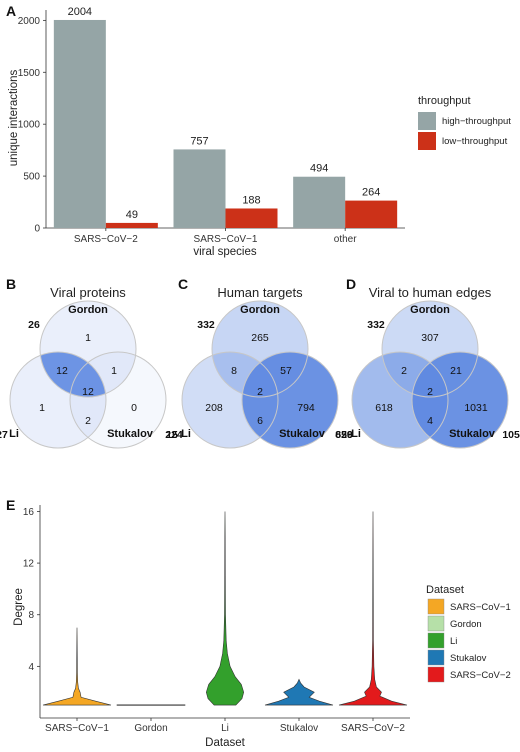  Describe the element at coordinates (11, 284) in the screenshot. I see `panel-letter-b: B` at that location.